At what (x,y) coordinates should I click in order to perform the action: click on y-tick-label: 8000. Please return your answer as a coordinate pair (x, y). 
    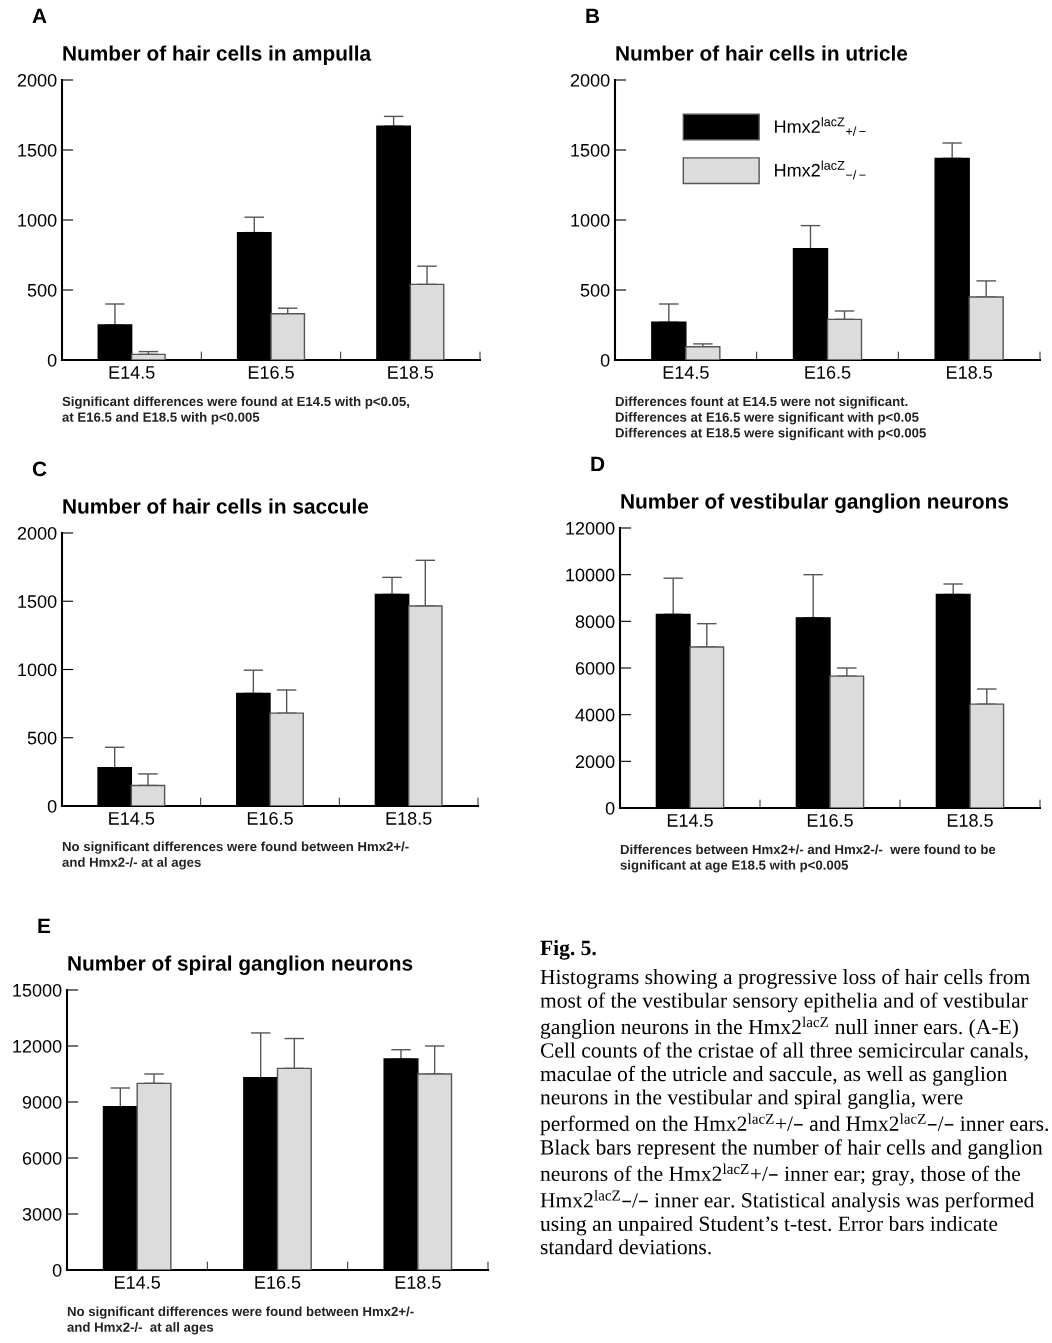
    Looking at the image, I should click on (595, 622).